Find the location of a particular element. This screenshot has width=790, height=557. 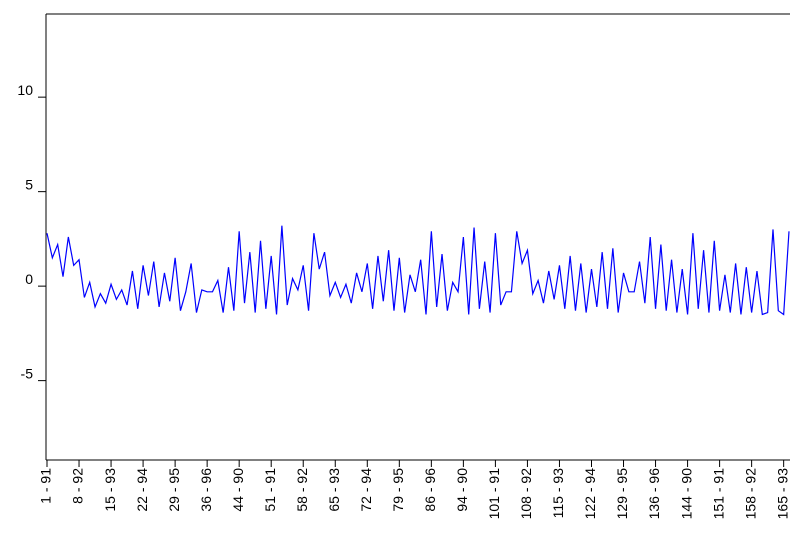

x-tick-label: 8 - 92 is located at coordinates (78, 486).